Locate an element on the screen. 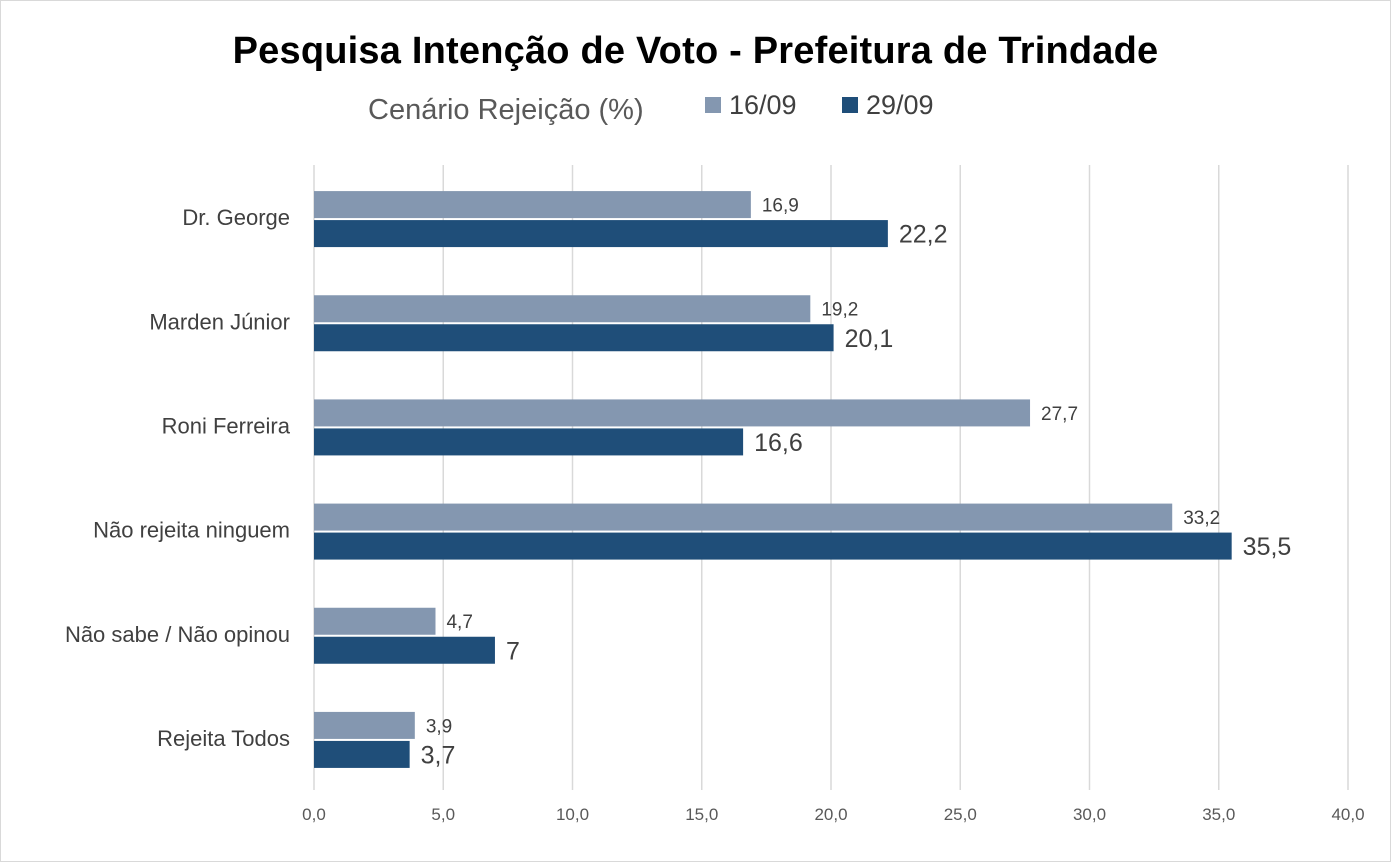  category-label: Não sabe / Não opinou is located at coordinates (177, 634).